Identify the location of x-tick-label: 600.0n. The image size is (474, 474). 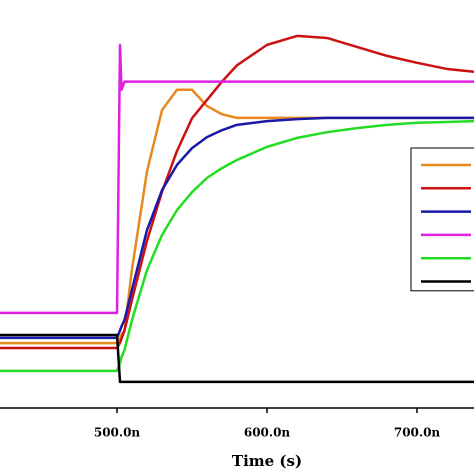
(267, 433).